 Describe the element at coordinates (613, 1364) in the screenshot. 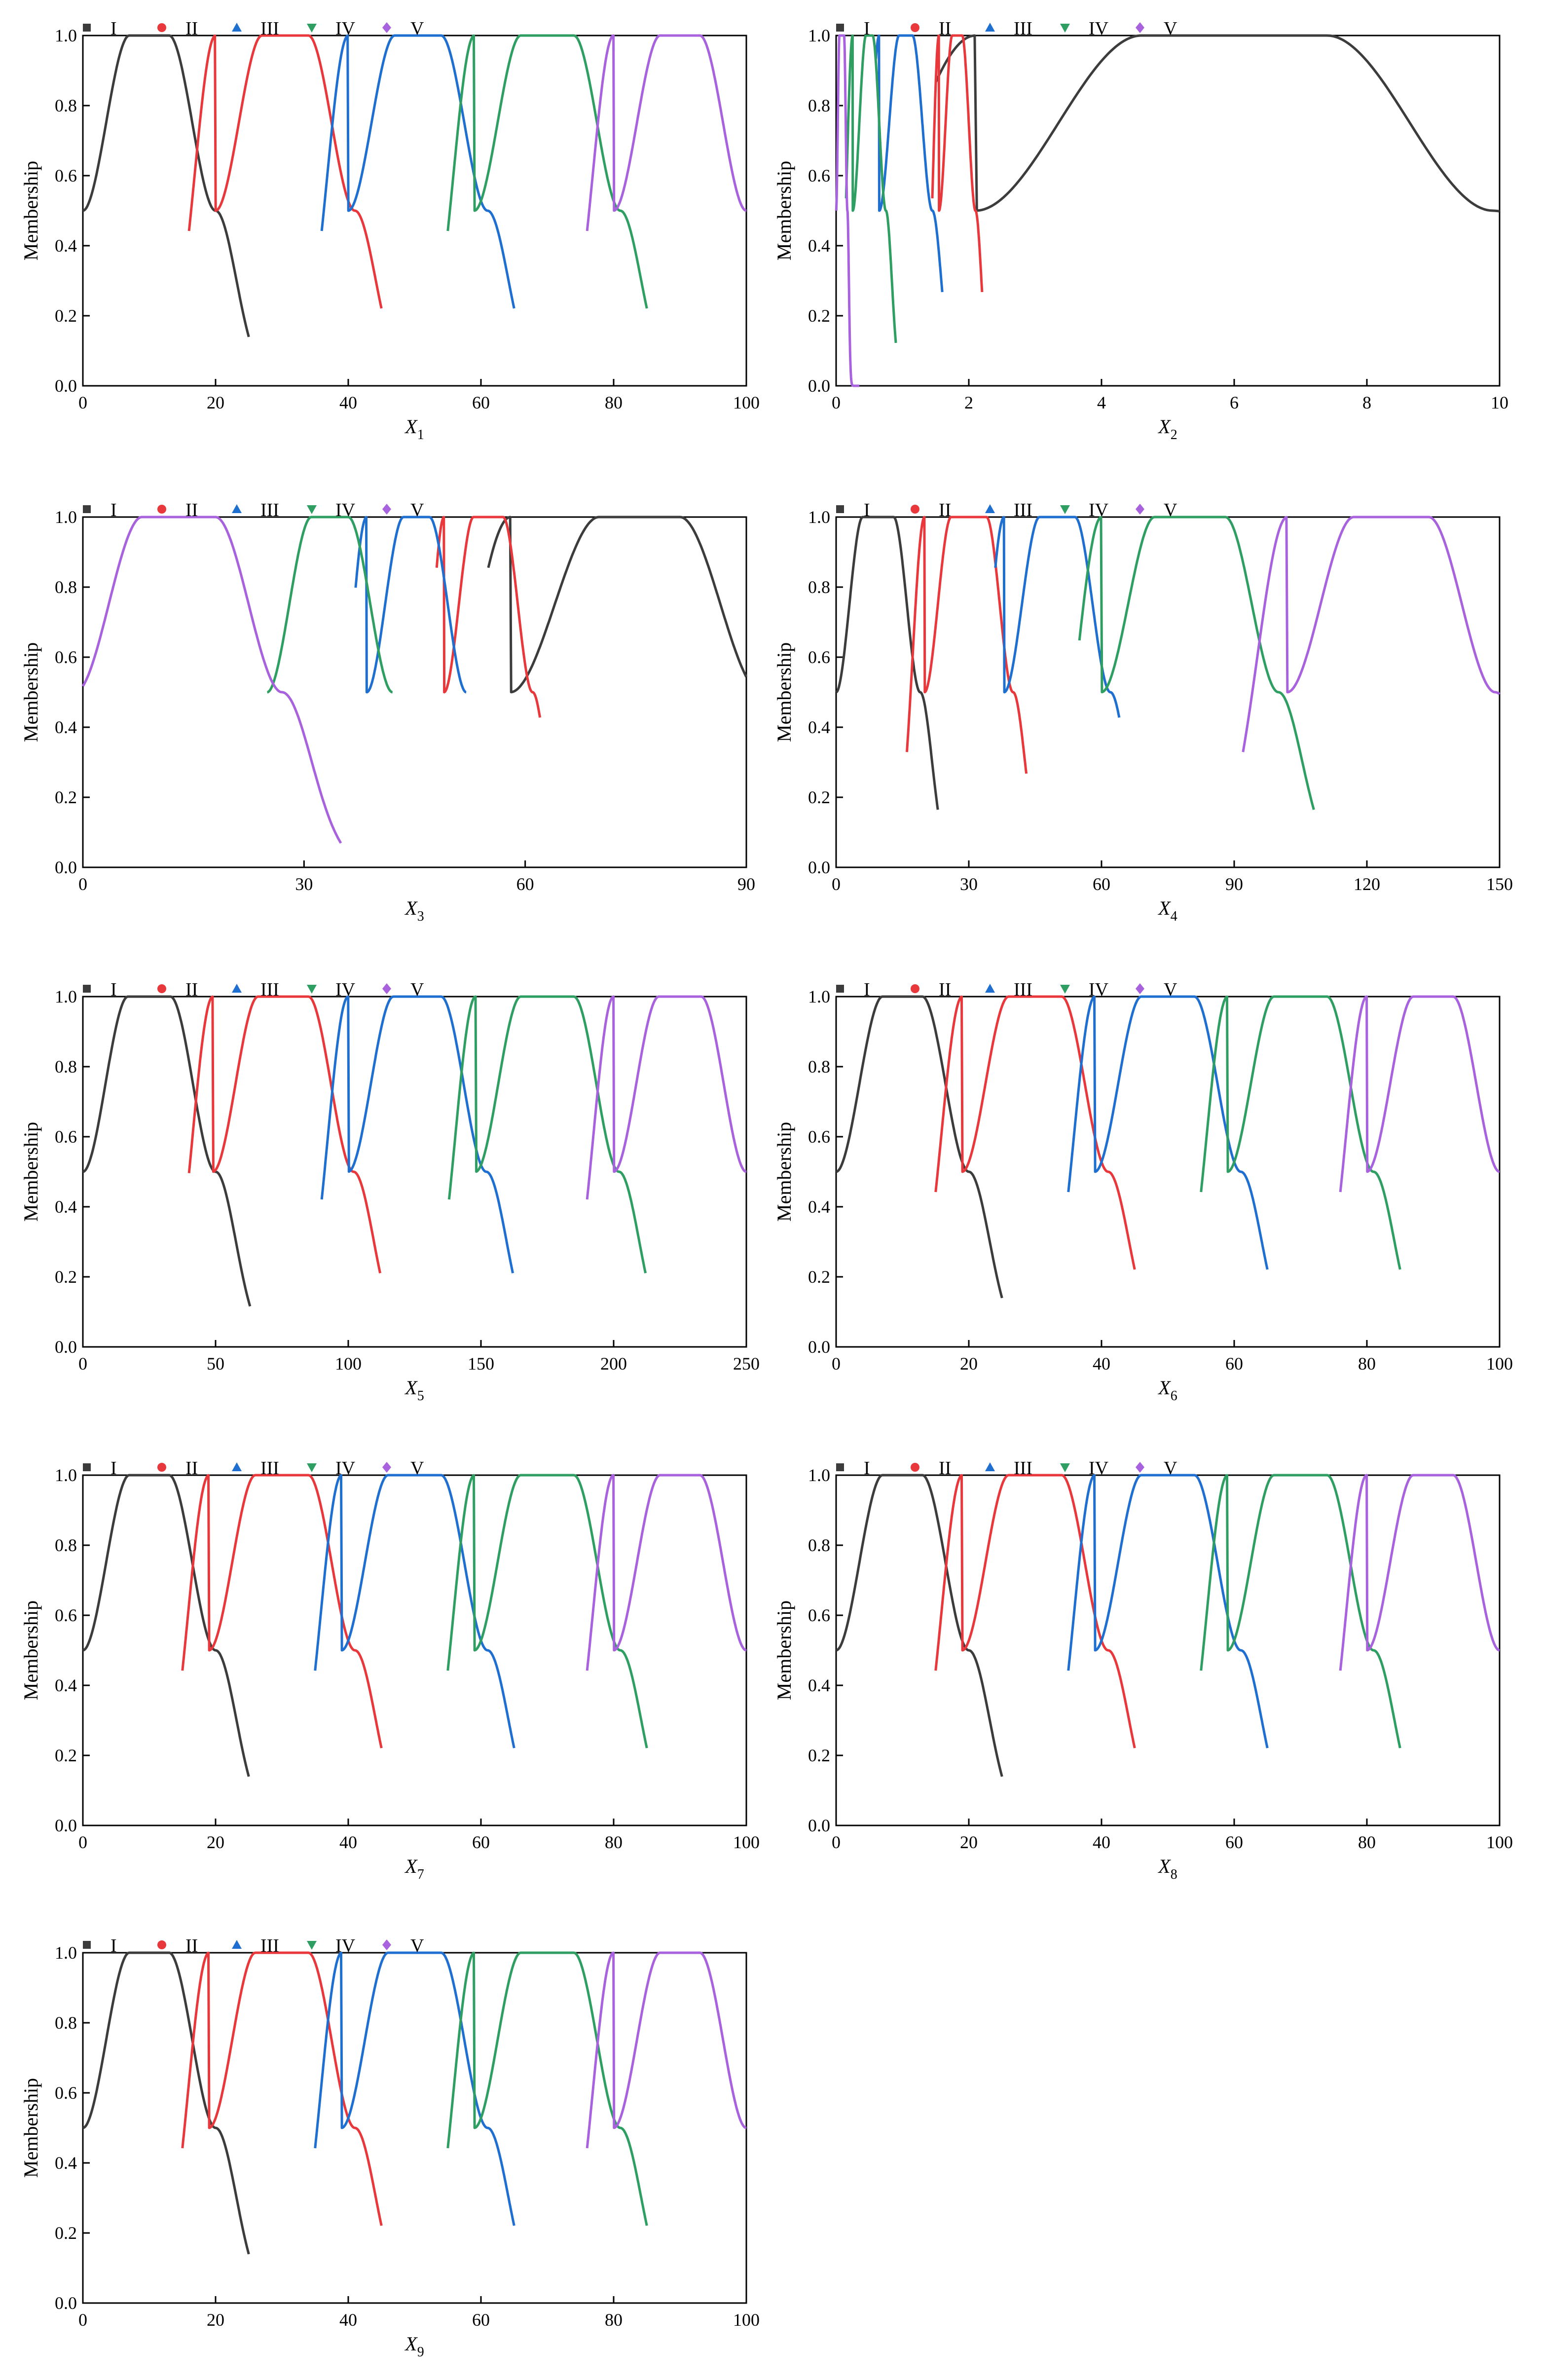

I see `x-tick-label: 200` at that location.